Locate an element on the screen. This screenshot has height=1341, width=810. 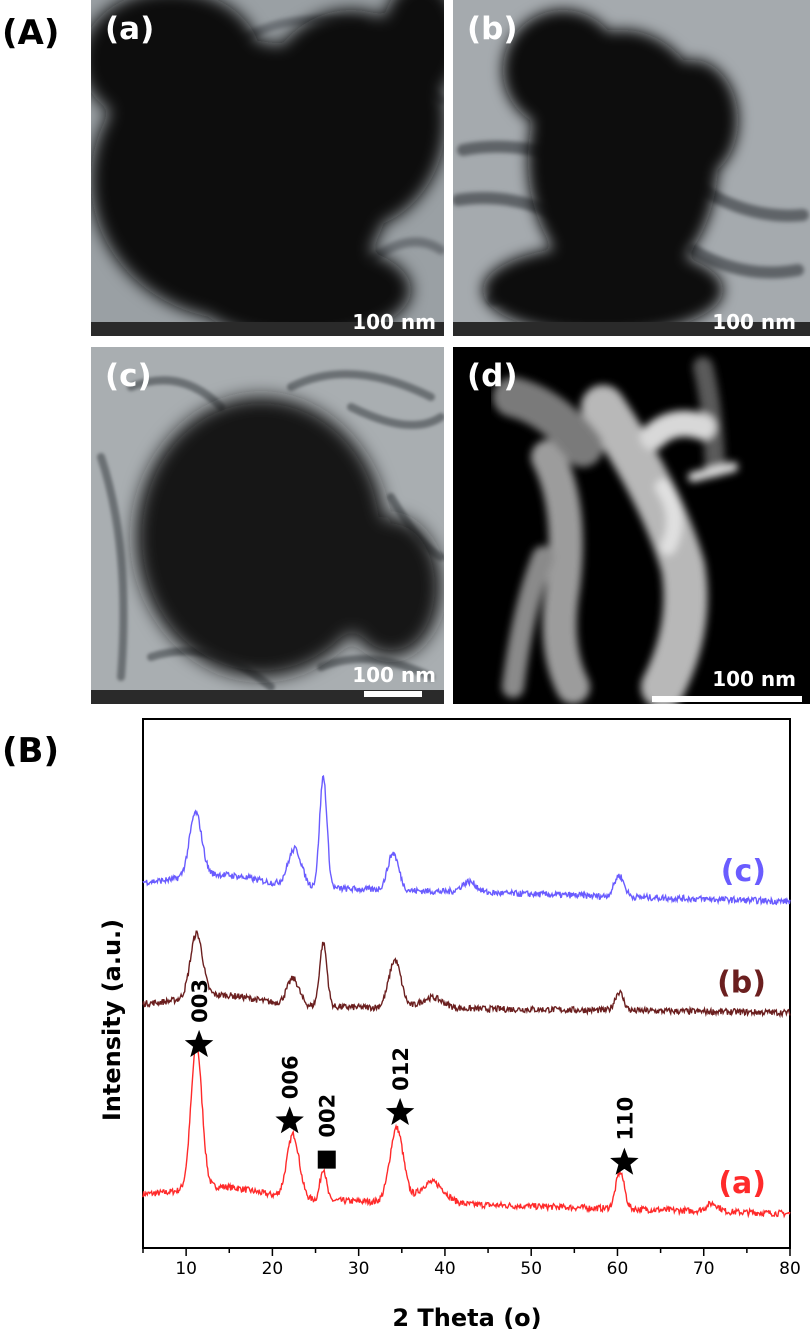
x-axis-label: 2 Theta (o) is located at coordinates (466, 1318).